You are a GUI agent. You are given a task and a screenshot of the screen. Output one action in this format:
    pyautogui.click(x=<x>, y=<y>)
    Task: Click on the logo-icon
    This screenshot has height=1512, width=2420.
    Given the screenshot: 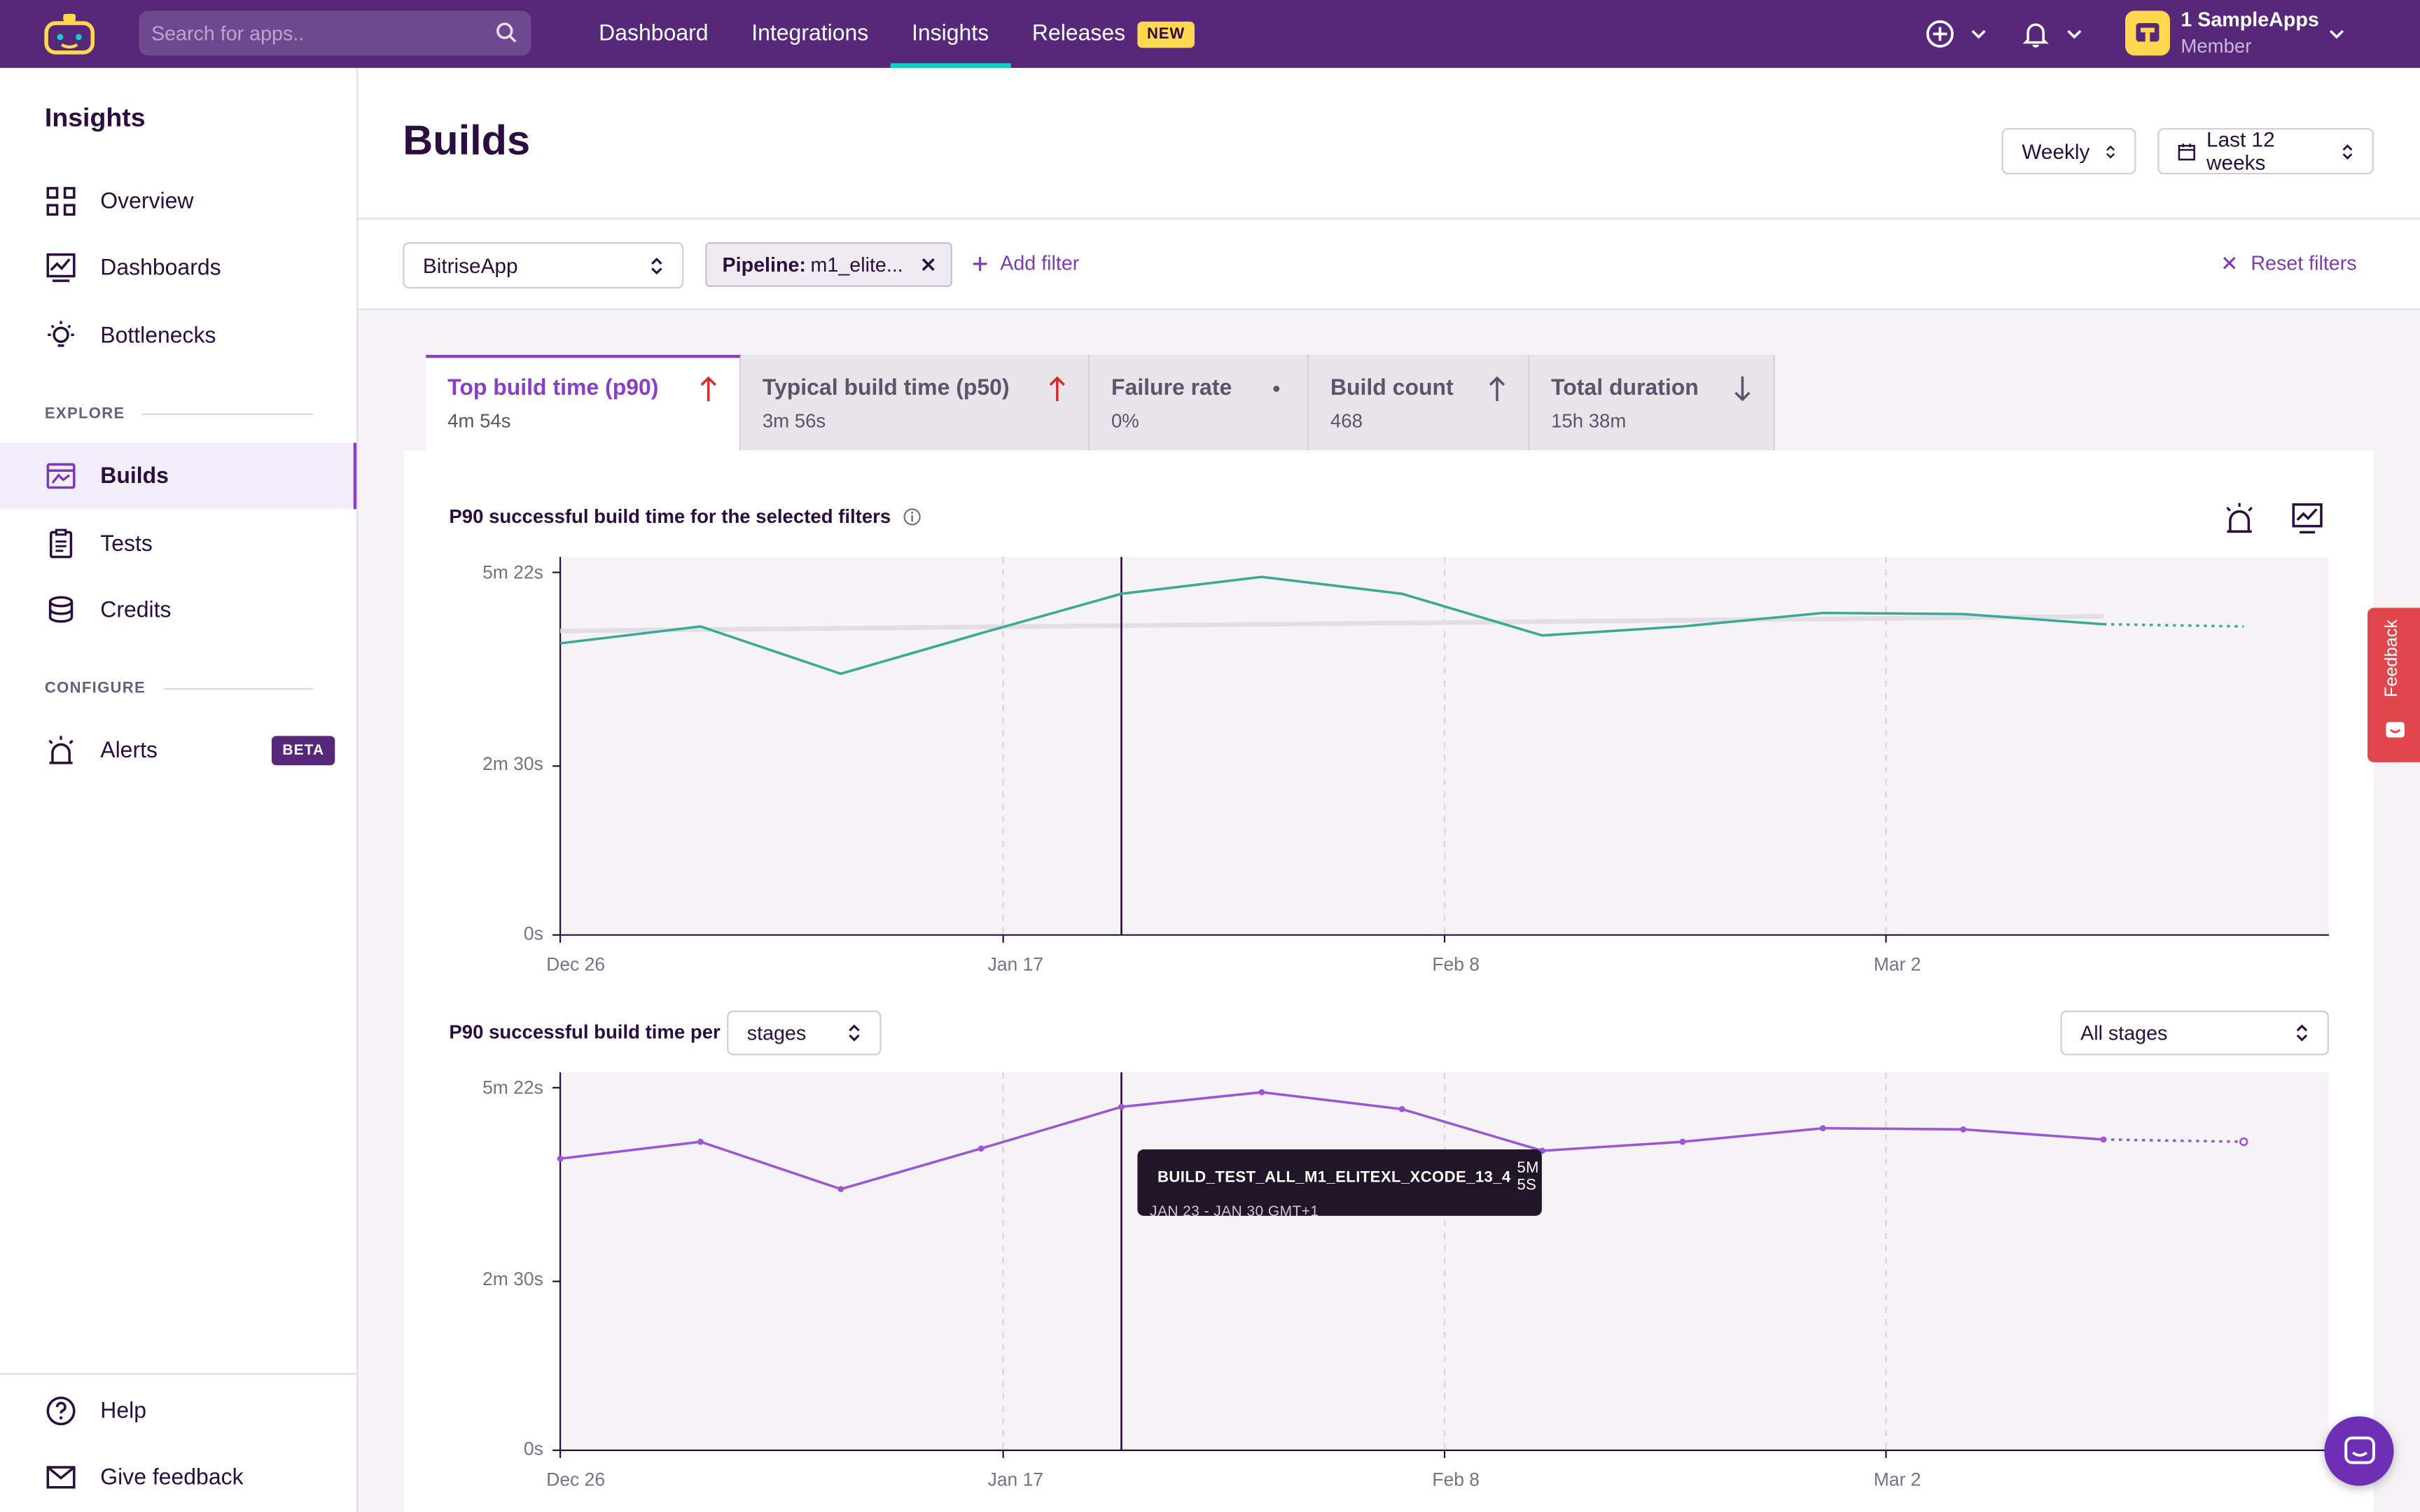 What is the action you would take?
    pyautogui.click(x=69, y=34)
    